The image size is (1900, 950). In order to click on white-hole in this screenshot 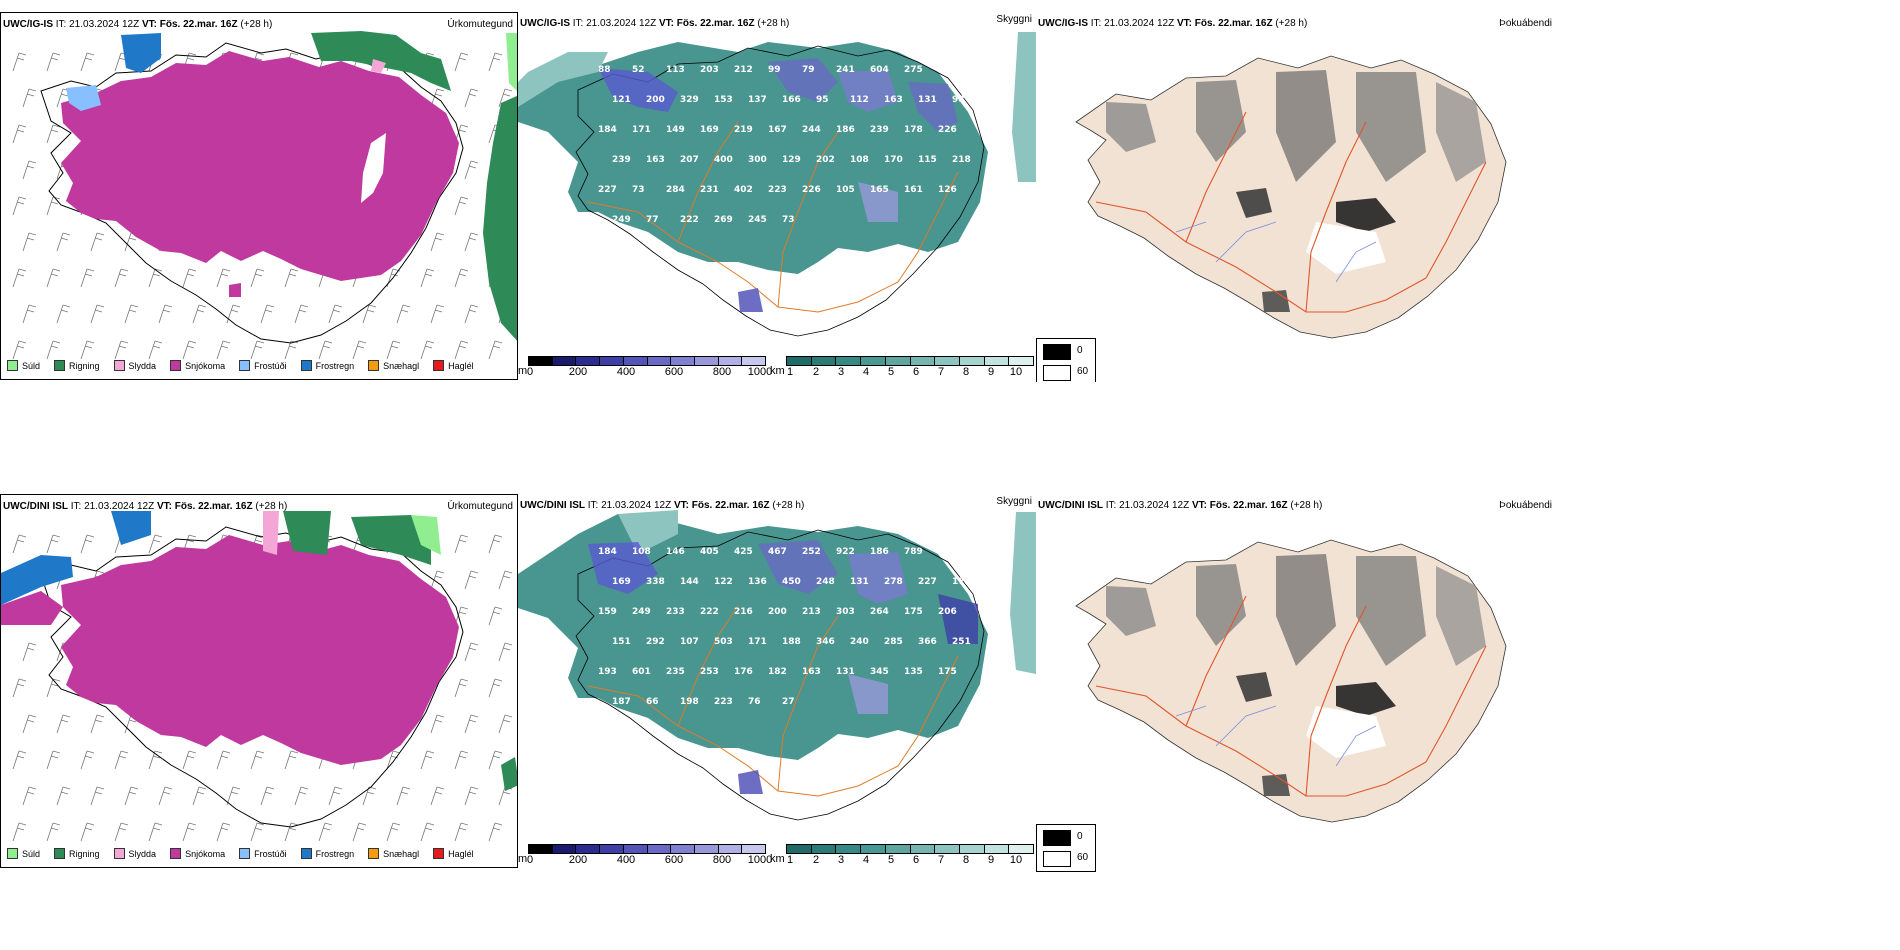, I will do `click(373, 168)`.